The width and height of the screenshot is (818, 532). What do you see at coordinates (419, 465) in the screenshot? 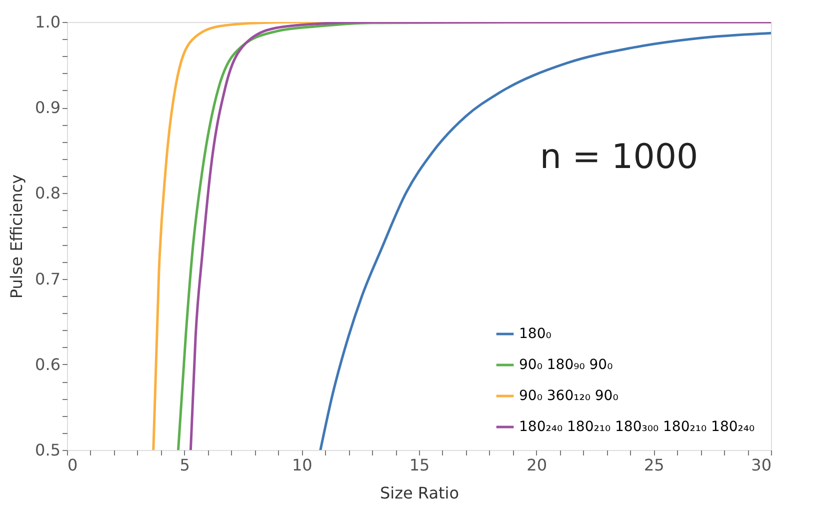
I see `x-tick-label: 15` at bounding box center [419, 465].